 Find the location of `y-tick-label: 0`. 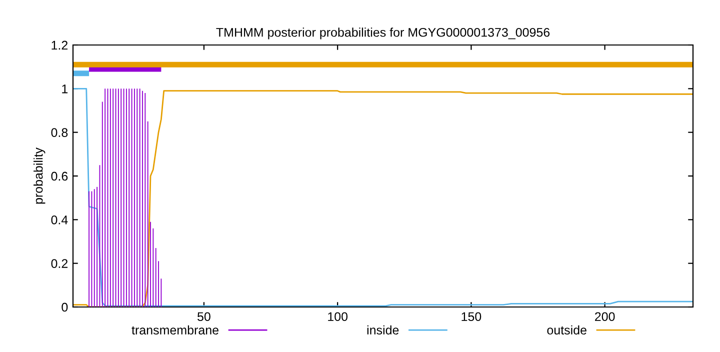

y-tick-label: 0 is located at coordinates (65, 307).